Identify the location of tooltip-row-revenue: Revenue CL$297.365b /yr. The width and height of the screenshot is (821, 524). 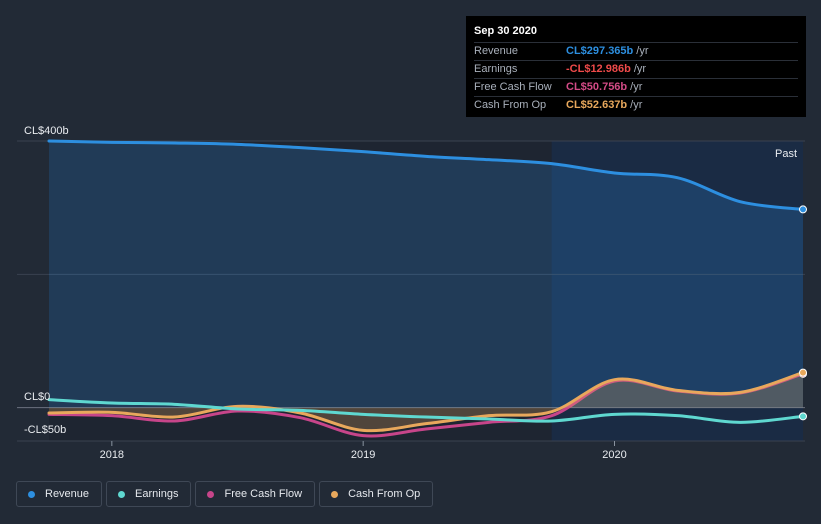
(636, 51).